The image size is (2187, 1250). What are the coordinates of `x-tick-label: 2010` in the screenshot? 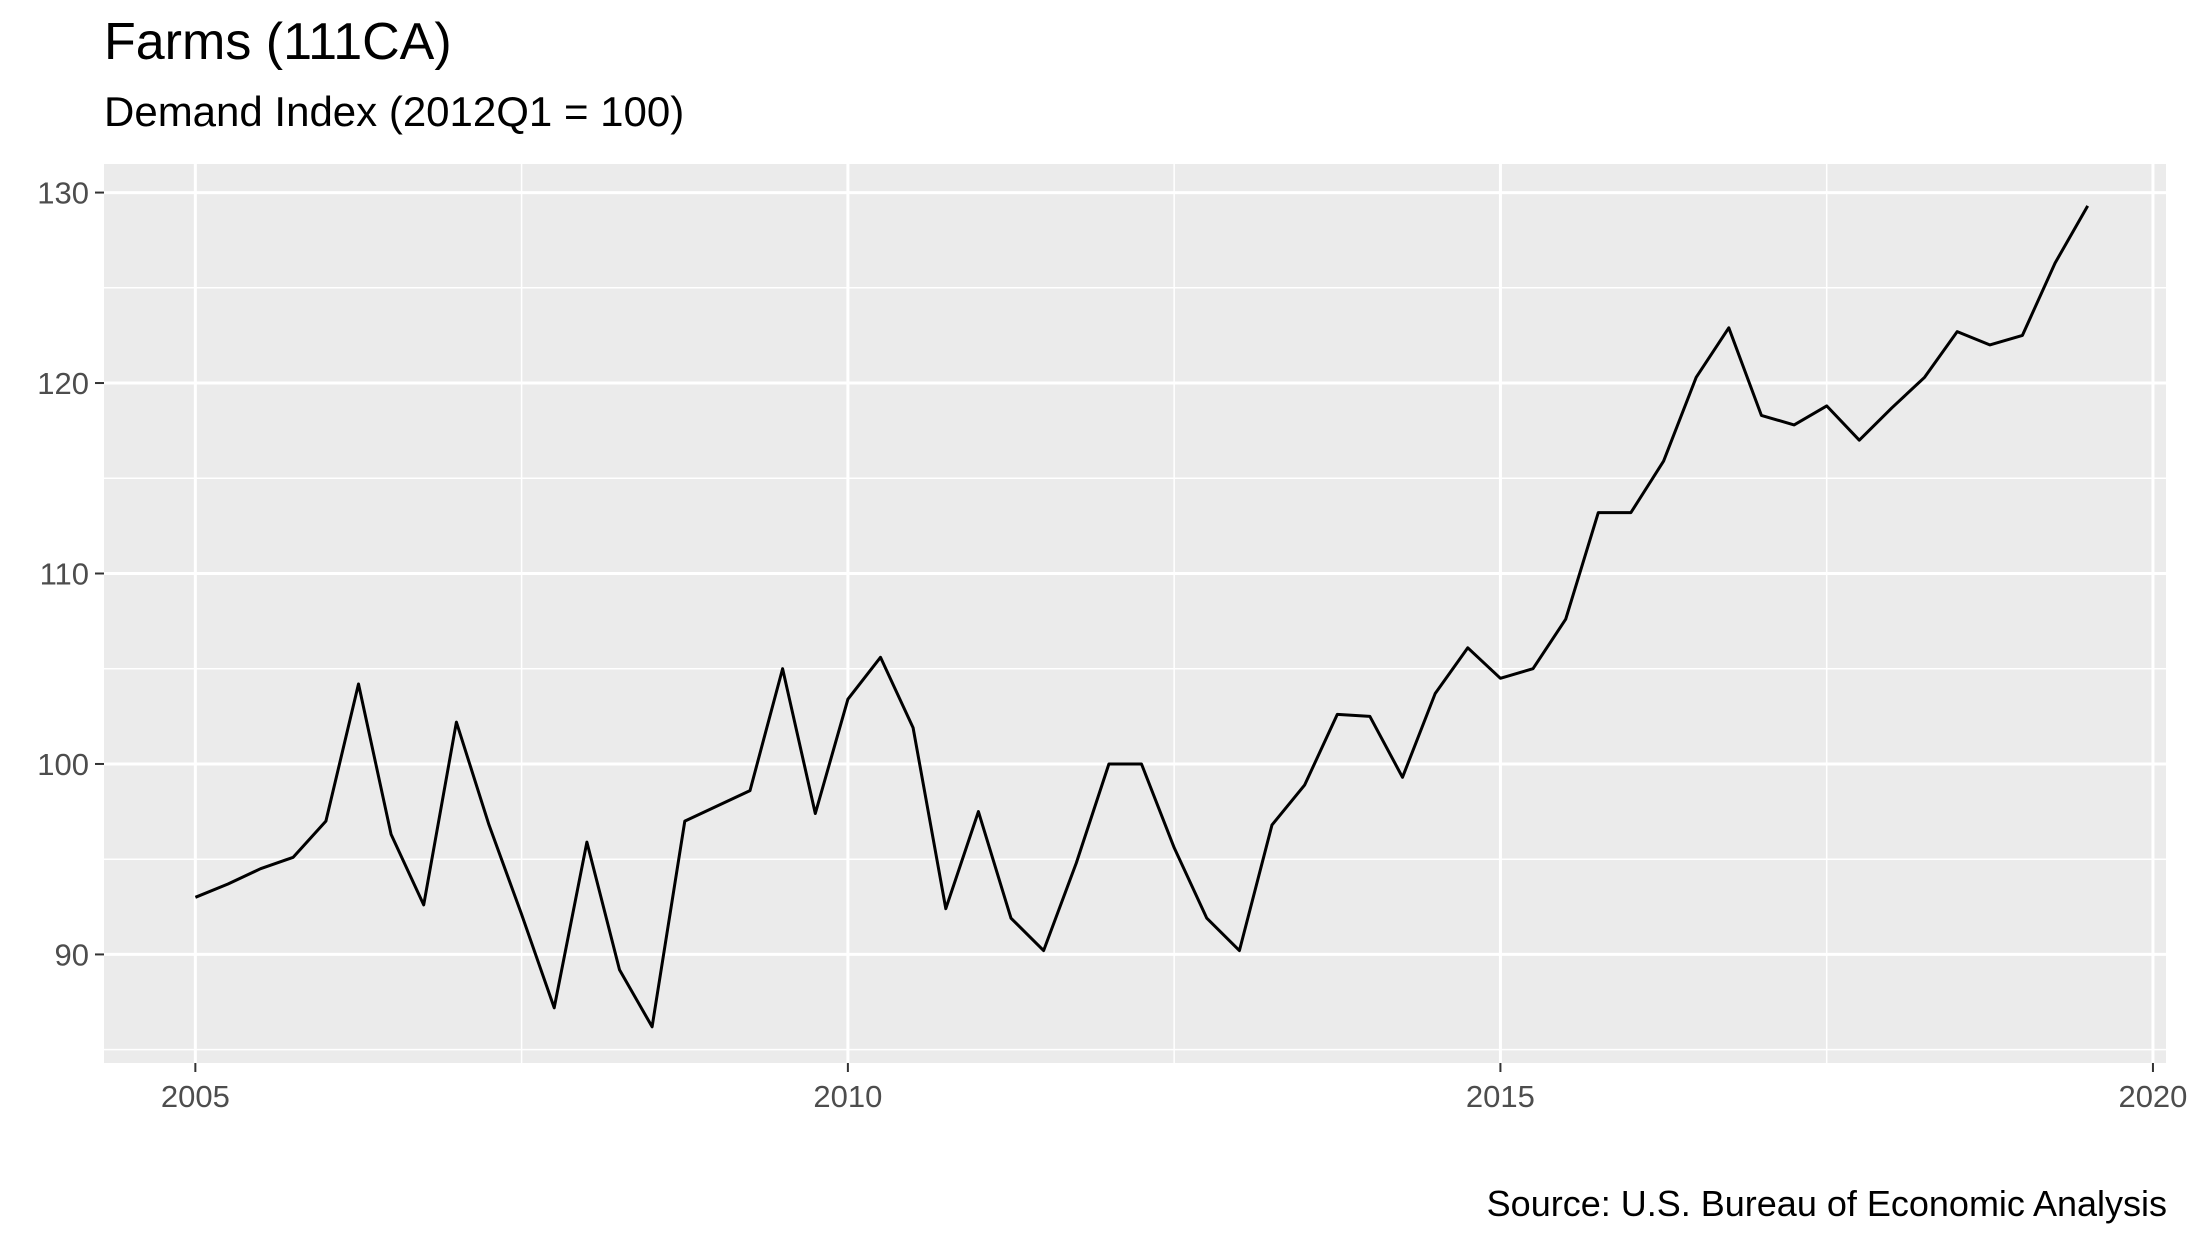 It's located at (847, 1096).